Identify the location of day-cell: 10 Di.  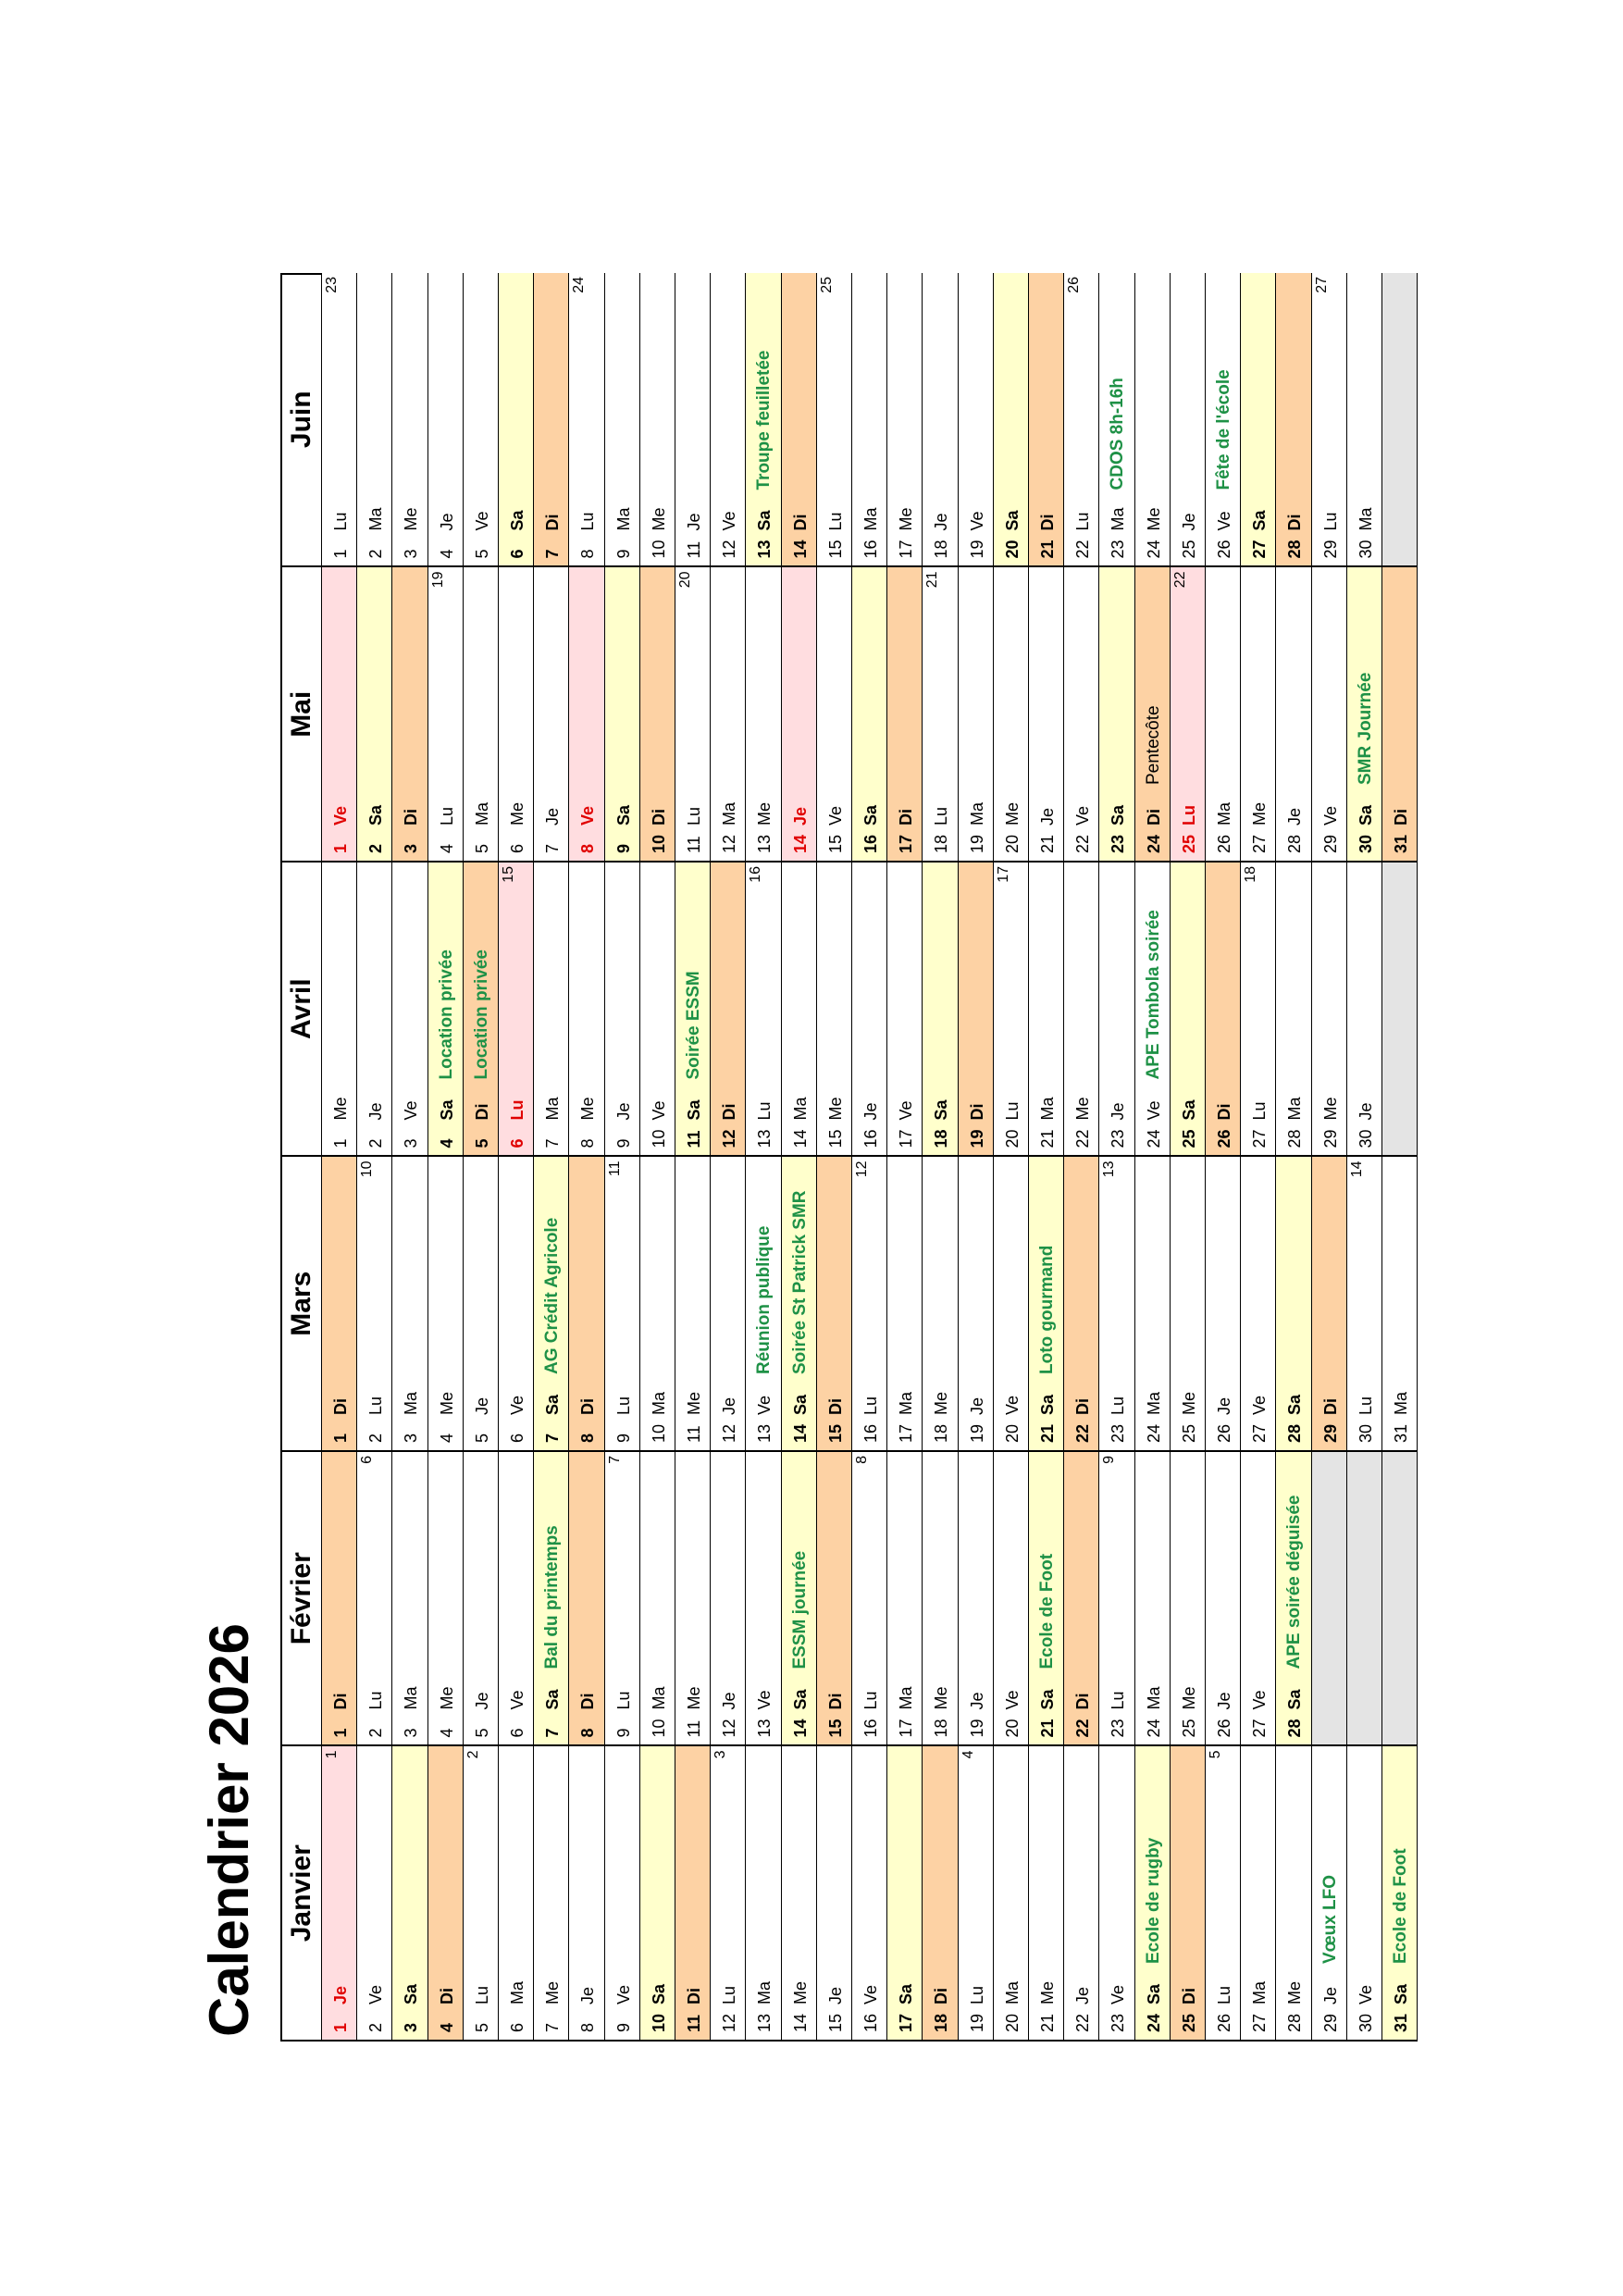
(657, 715).